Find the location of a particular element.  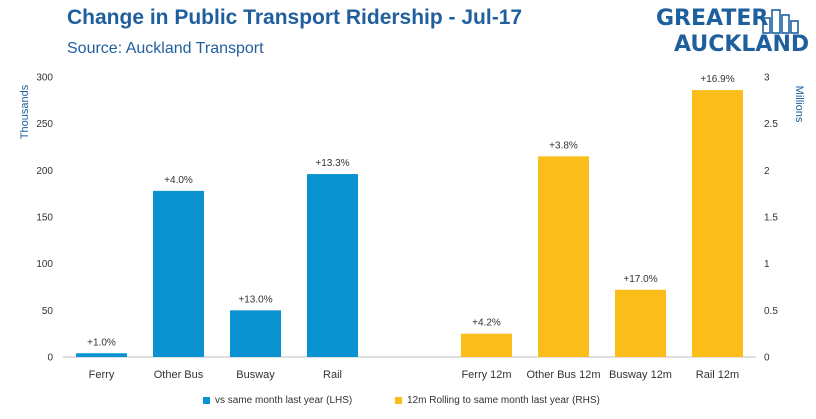

y-left-tick-label: 0 is located at coordinates (50, 358).